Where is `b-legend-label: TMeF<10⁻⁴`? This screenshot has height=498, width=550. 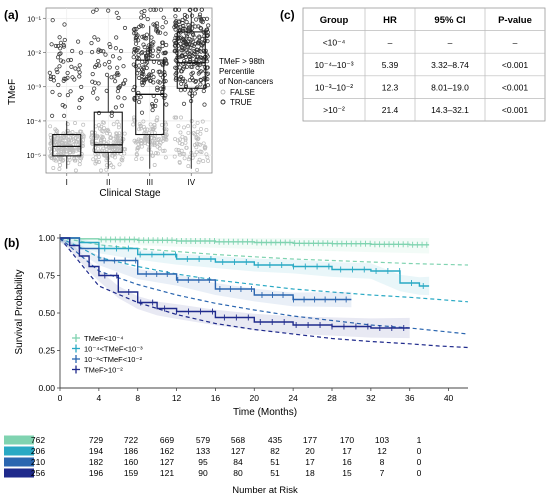 b-legend-label: TMeF<10⁻⁴ is located at coordinates (104, 338).